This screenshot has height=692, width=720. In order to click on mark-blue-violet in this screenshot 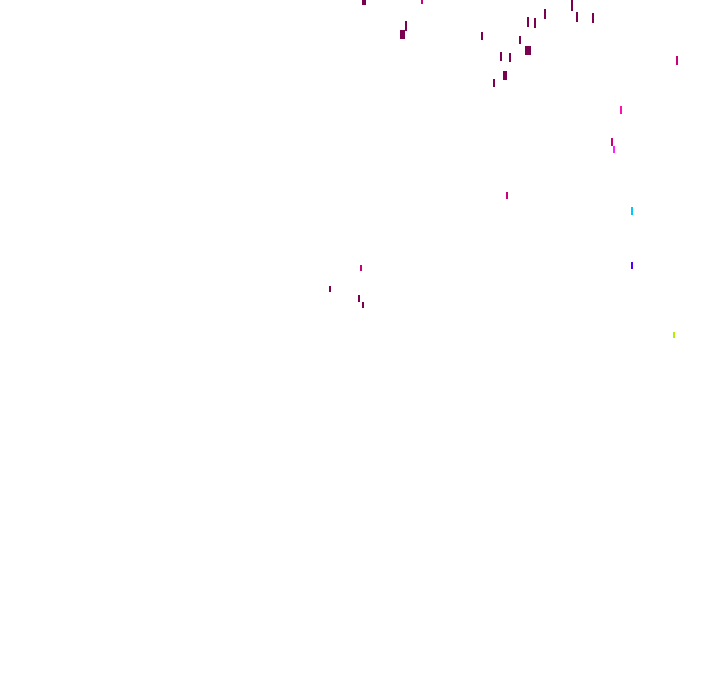, I will do `click(632, 265)`.